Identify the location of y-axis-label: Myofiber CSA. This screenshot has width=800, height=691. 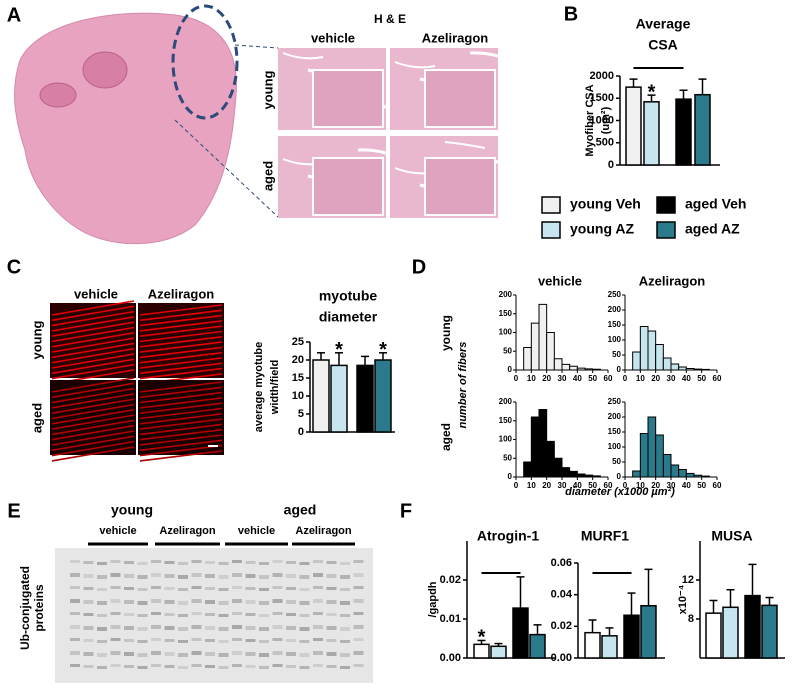
(590, 120).